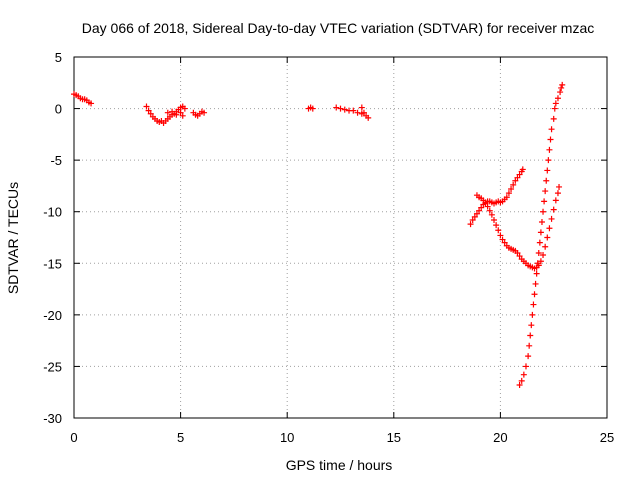 The height and width of the screenshot is (480, 640). Describe the element at coordinates (56, 160) in the screenshot. I see `y-tick-label: -5` at that location.